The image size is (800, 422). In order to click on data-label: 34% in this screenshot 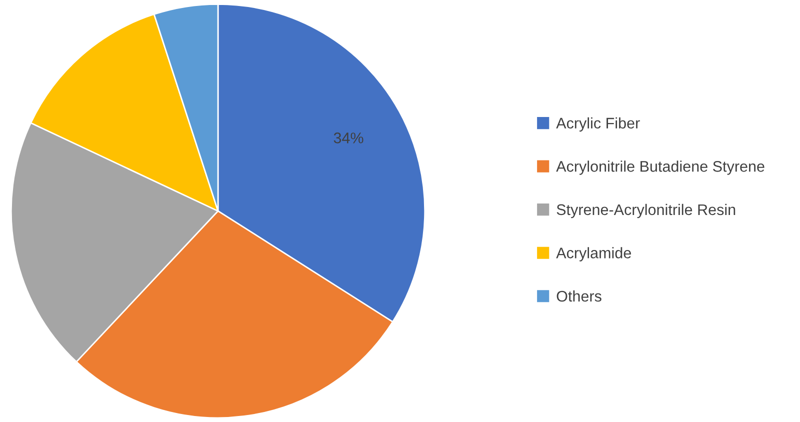, I will do `click(349, 138)`.